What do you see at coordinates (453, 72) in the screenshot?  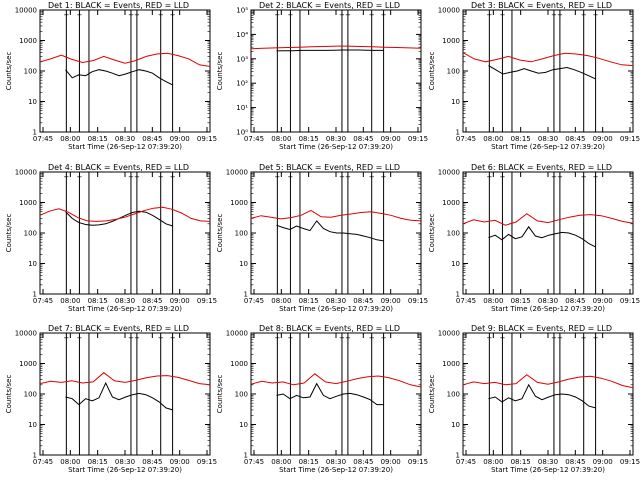 I see `y-tick-label: 100` at bounding box center [453, 72].